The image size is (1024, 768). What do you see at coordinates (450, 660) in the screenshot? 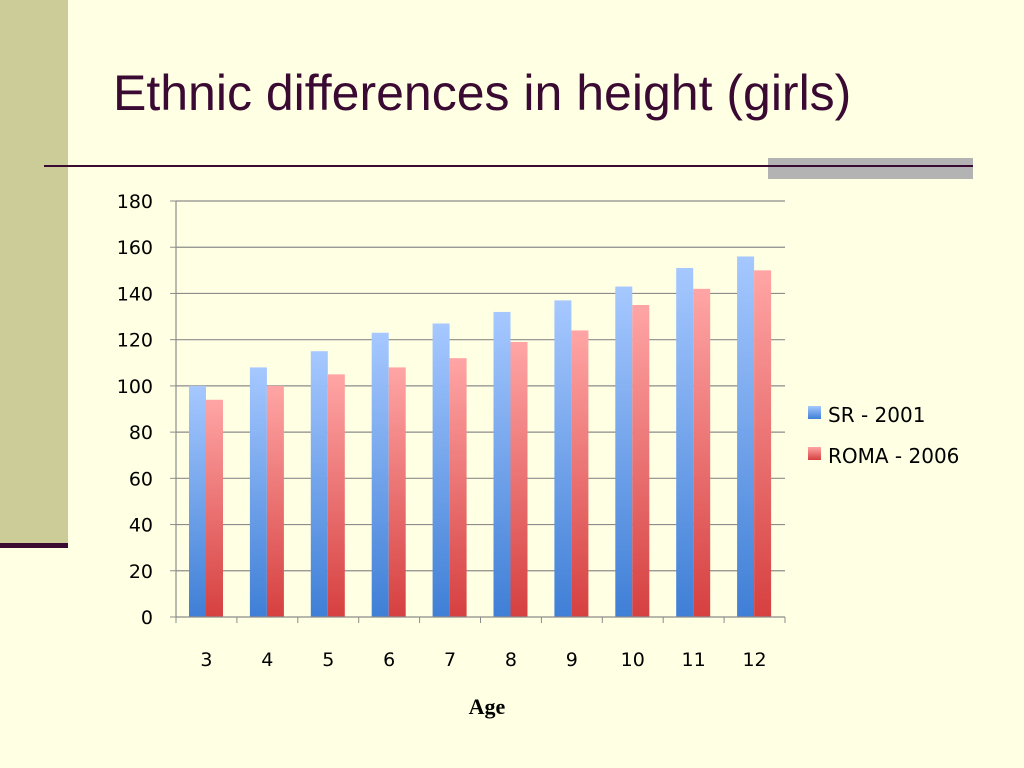
I see `x-tick-label: 7` at bounding box center [450, 660].